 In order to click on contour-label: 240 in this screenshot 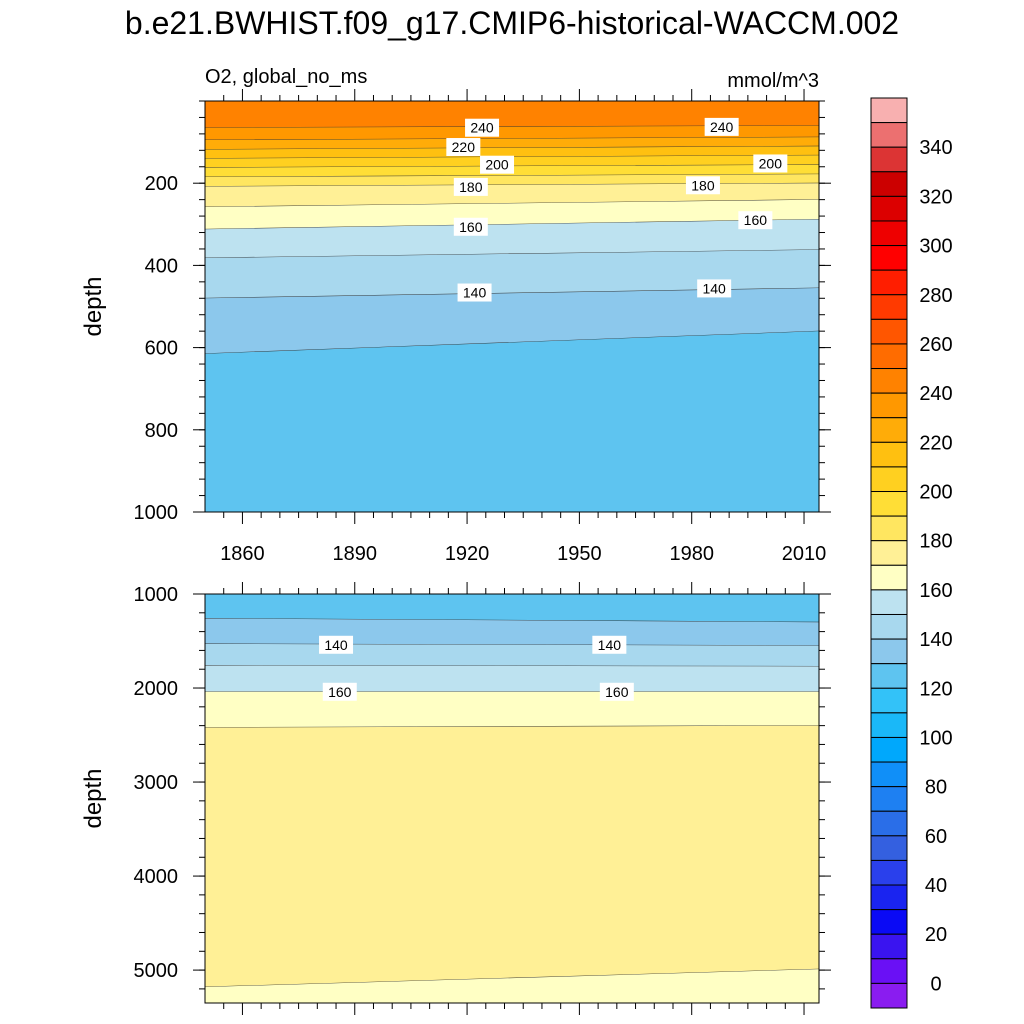, I will do `click(482, 127)`.